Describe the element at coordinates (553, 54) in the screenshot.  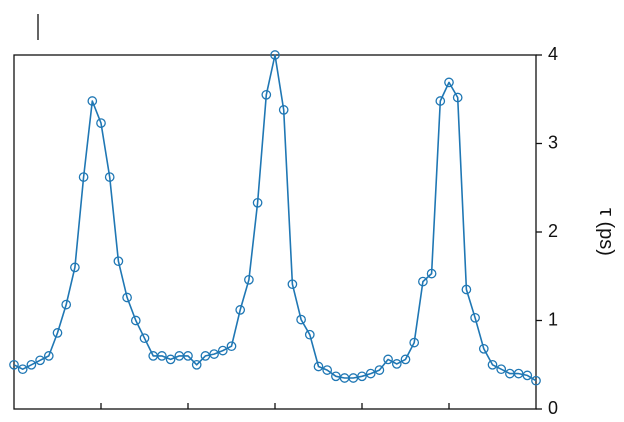
I see `y-tick-label-4: 4` at that location.